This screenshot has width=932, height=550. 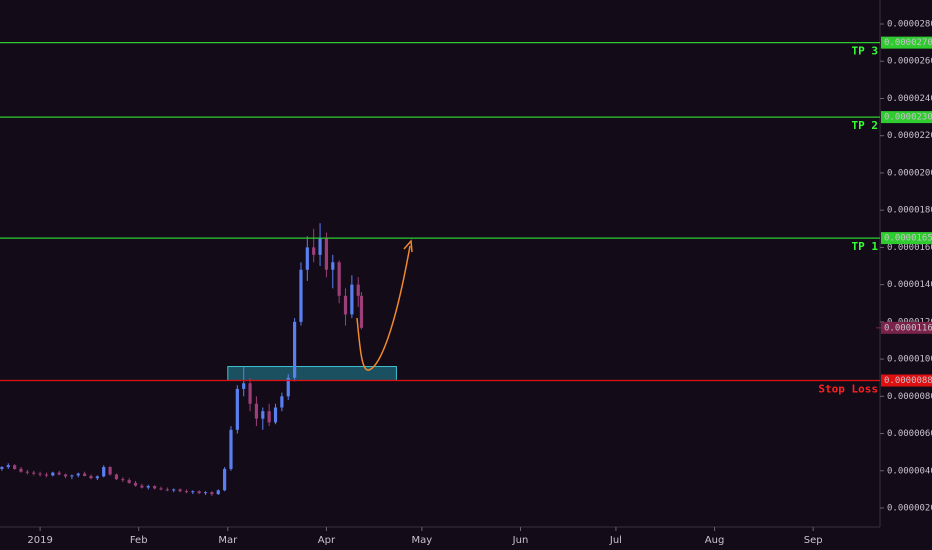 I want to click on level-price-label: 0.00000885, so click(x=908, y=381).